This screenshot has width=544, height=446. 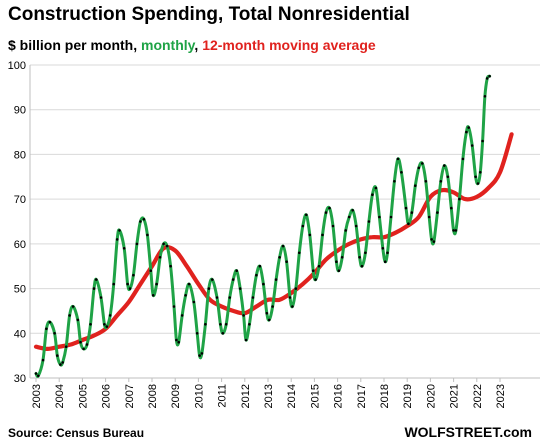 I want to click on source-note: Source: Census Bureau, so click(x=76, y=433).